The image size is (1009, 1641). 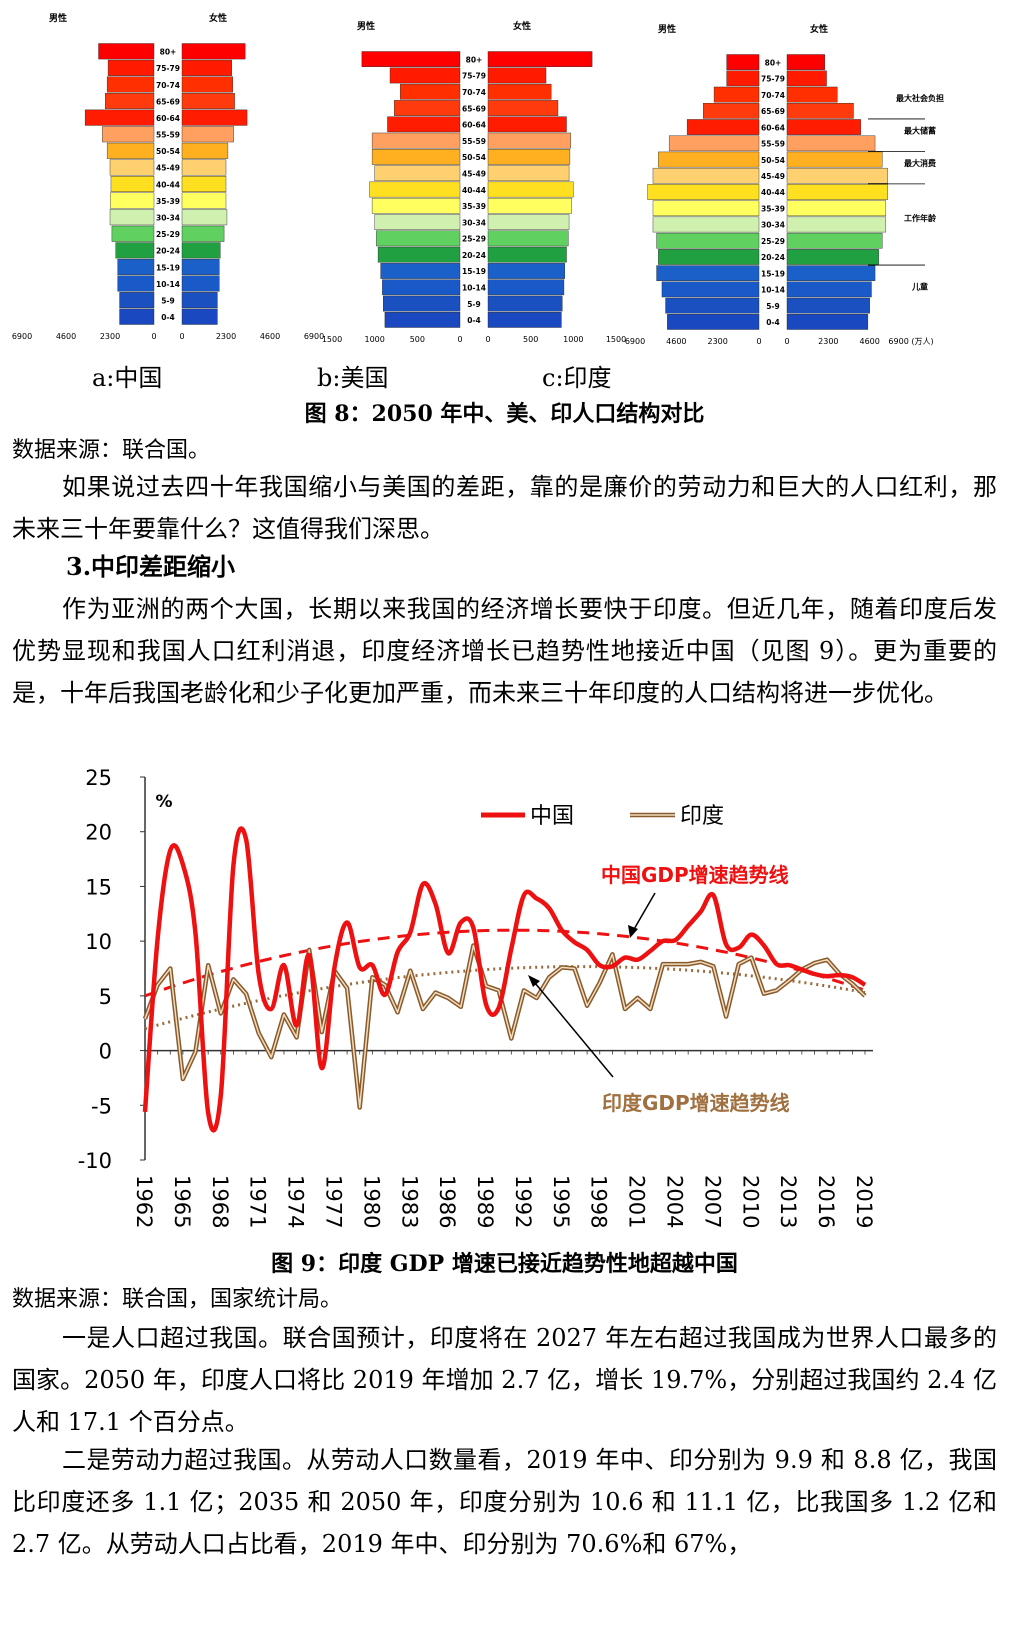 I want to click on axis-tick-label: 2300, so click(x=110, y=336).